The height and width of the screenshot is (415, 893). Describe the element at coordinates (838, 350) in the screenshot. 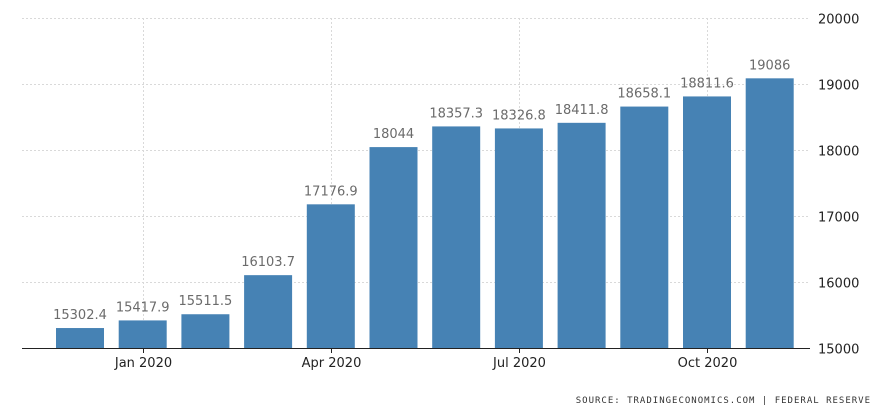

I see `y-tick-label: 15000` at that location.